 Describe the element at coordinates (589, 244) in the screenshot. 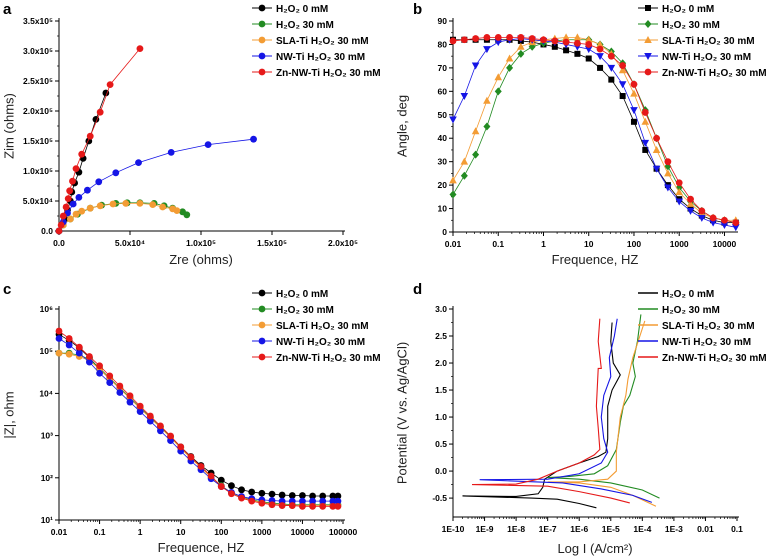

I see `x-tick-label: 10` at that location.